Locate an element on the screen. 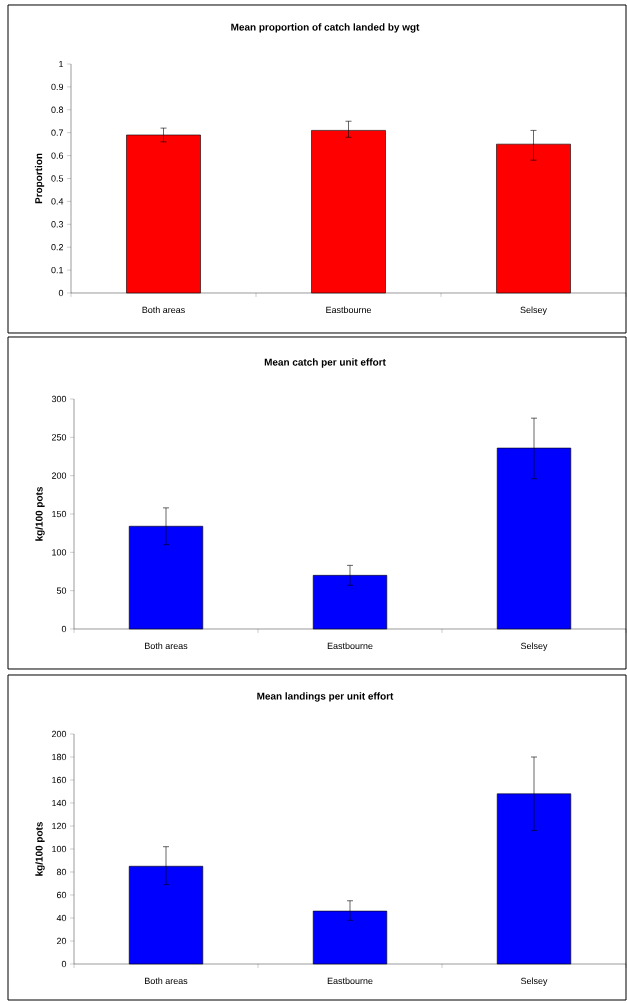 The width and height of the screenshot is (627, 1003). chart-title: Mean catch per unit effort is located at coordinates (325, 363).